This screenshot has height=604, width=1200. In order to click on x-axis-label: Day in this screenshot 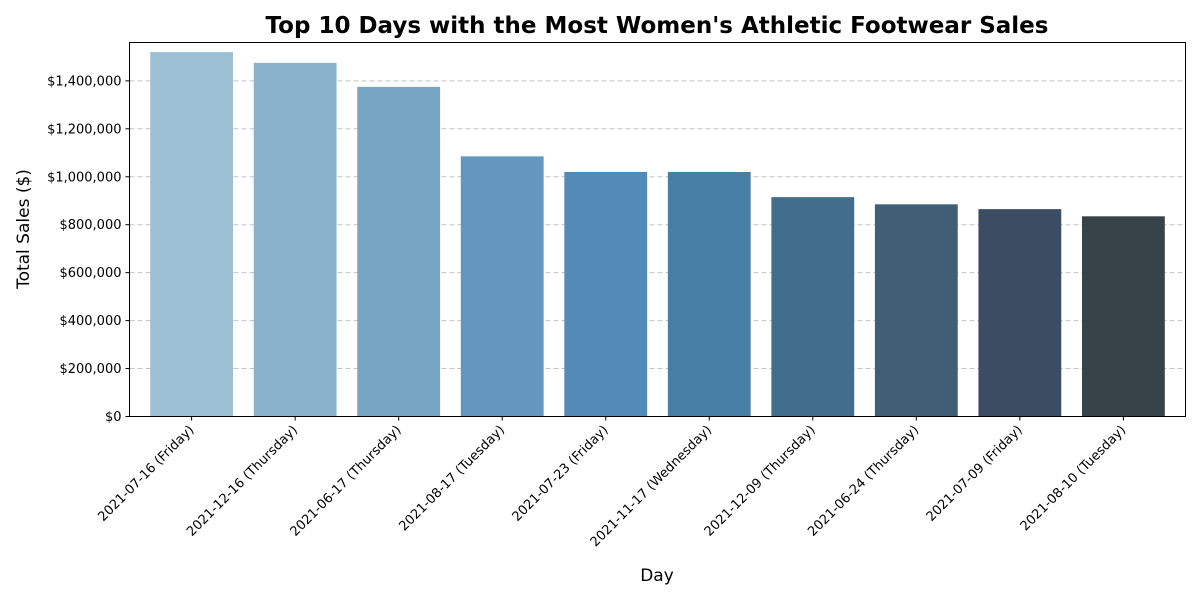, I will do `click(657, 576)`.